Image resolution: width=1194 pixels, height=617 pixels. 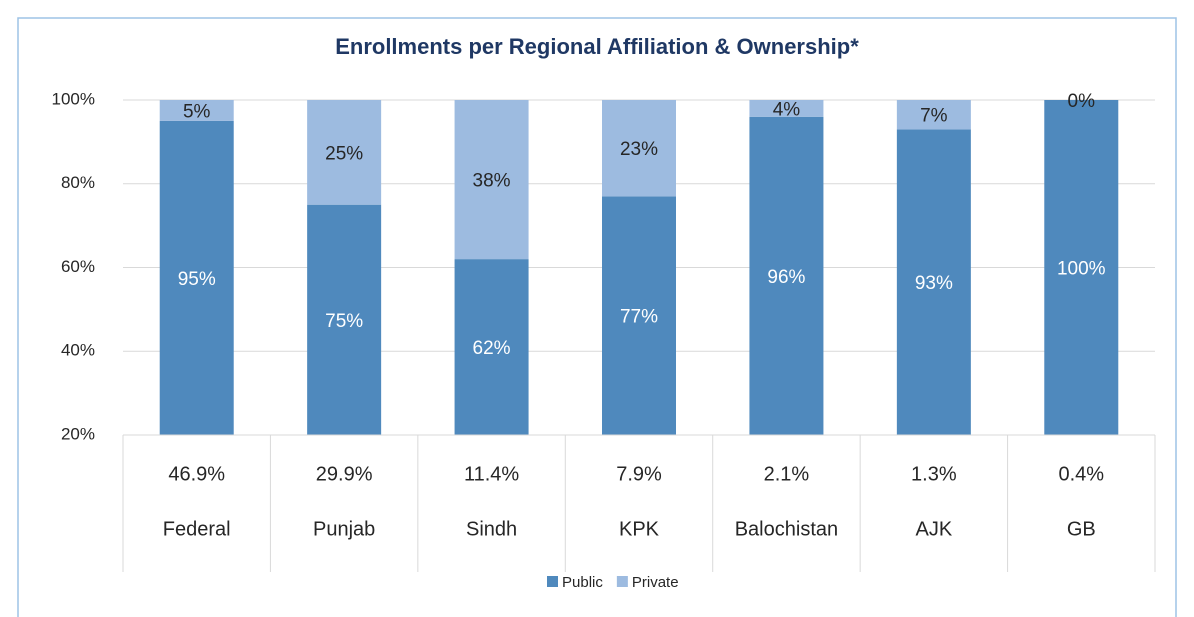 What do you see at coordinates (78, 266) in the screenshot?
I see `y-tick-label: 60%` at bounding box center [78, 266].